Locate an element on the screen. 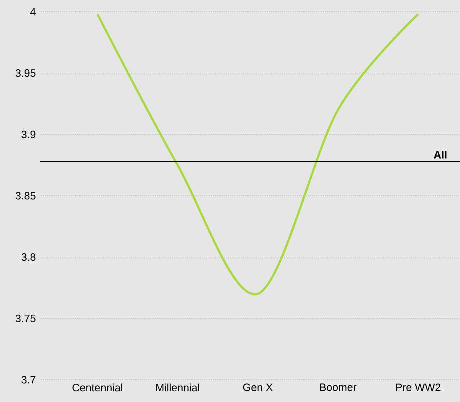  y-tick-label: 3.75 is located at coordinates (26, 318).